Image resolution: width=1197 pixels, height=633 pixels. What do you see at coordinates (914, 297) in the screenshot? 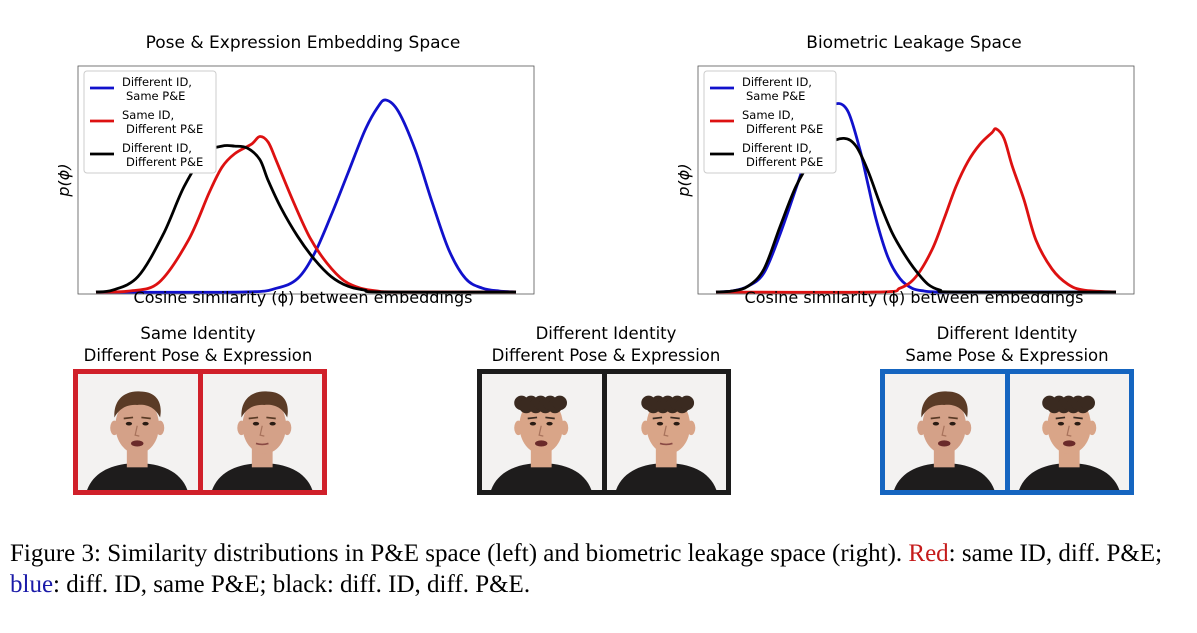
I see `chart-right-xlabel: Cosine similarity (ϕ) between embeddings` at bounding box center [914, 297].